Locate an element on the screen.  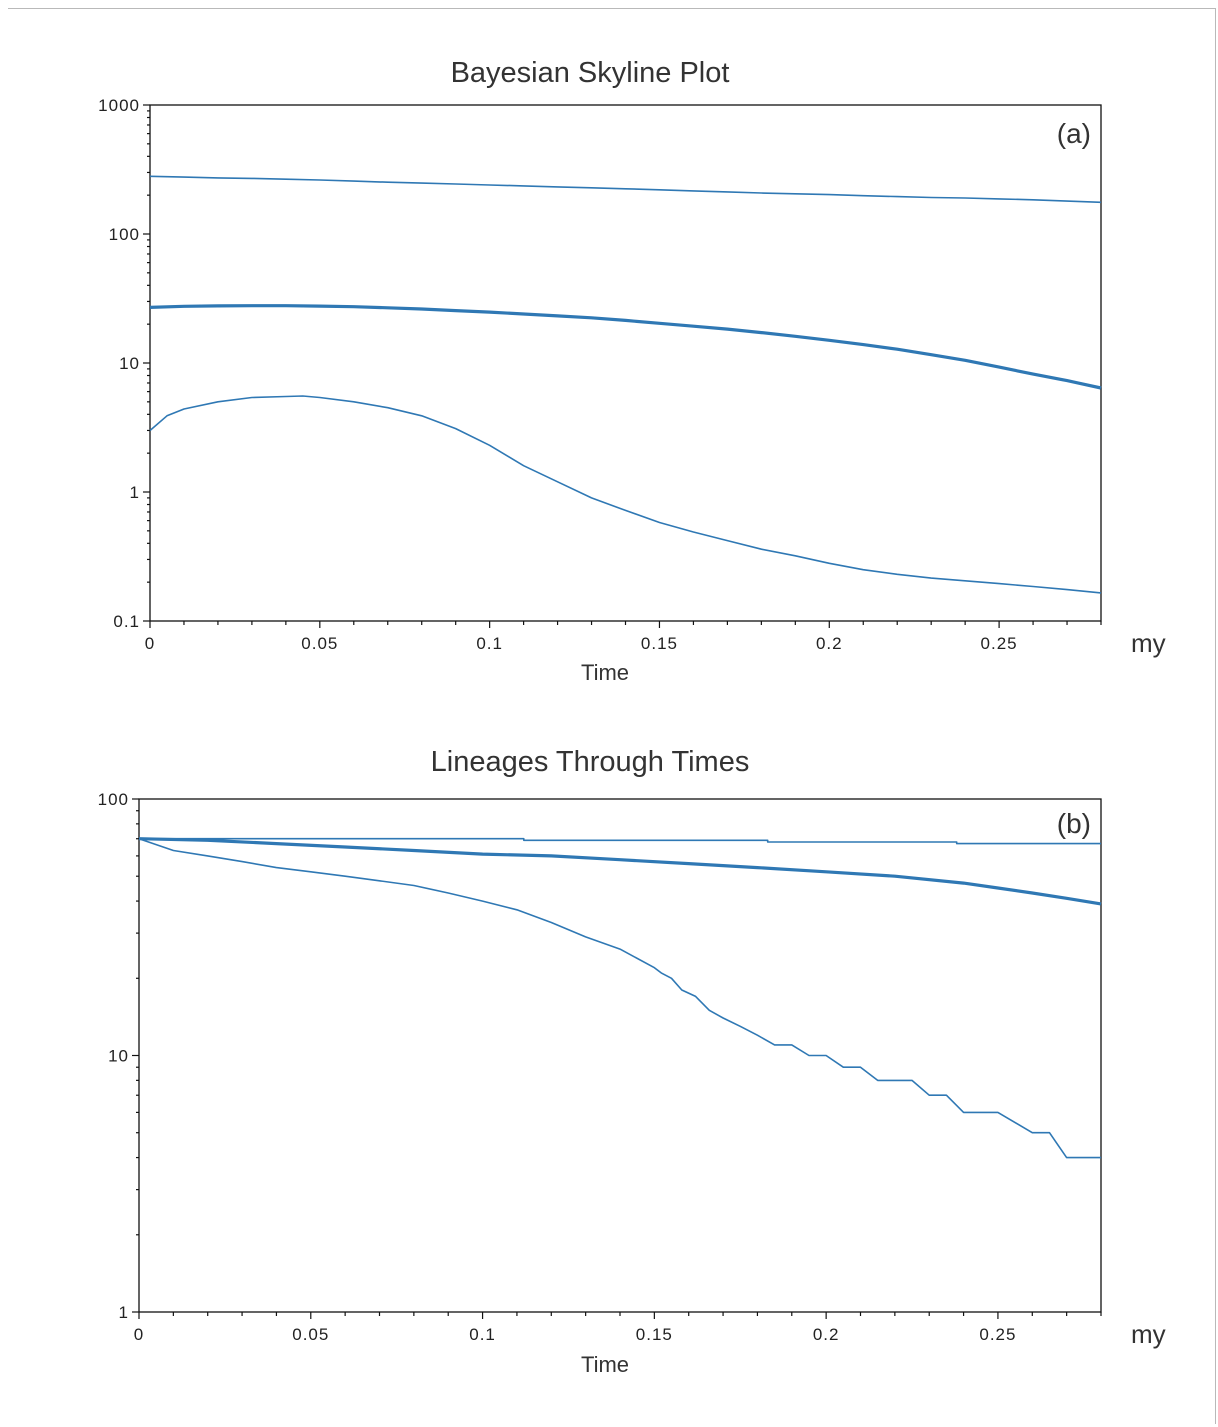
chart-a-x-tick-label: 0.05 is located at coordinates (319, 643).